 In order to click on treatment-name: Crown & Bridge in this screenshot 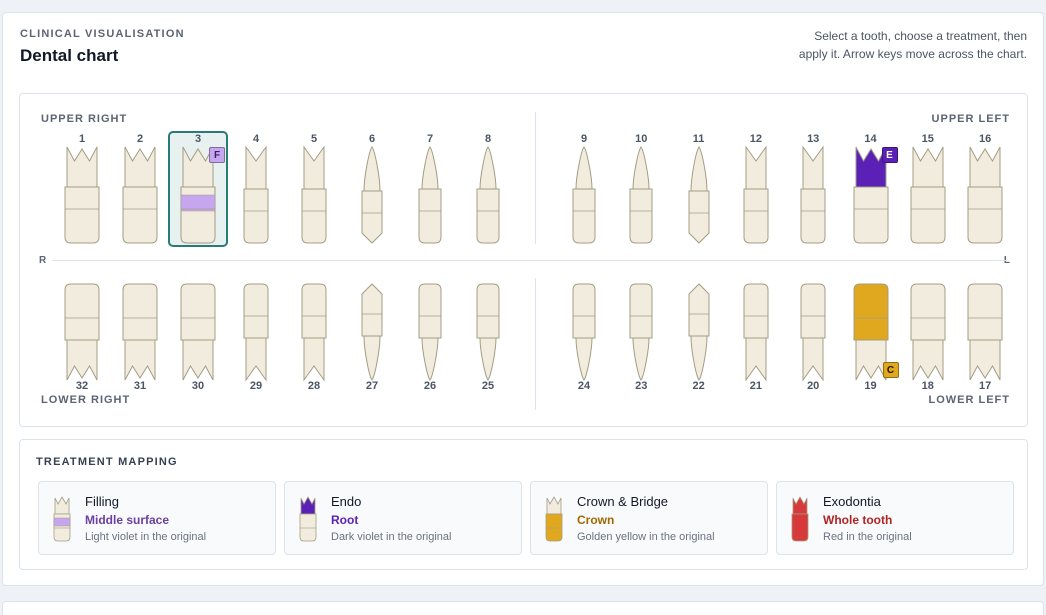, I will do `click(623, 501)`.